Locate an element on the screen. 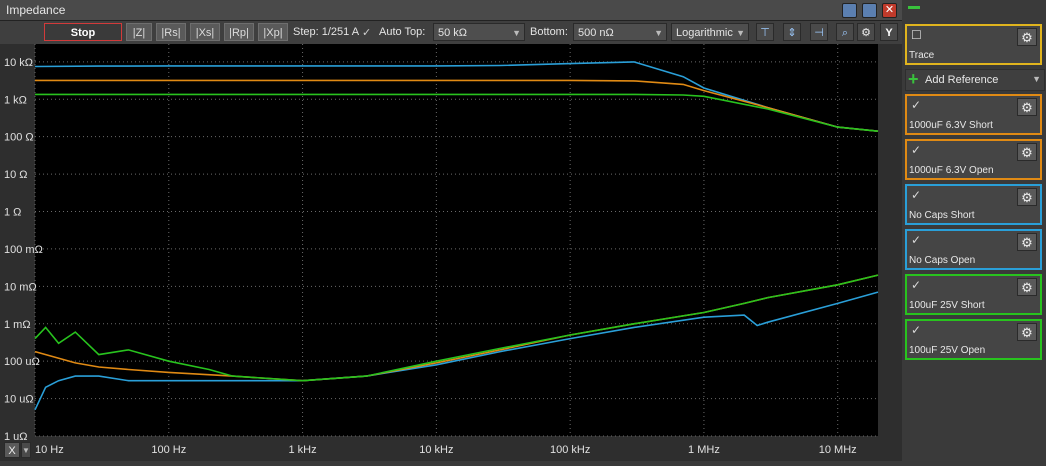 This screenshot has width=1046, height=466. x-tick-label: 10 MHz is located at coordinates (838, 450).